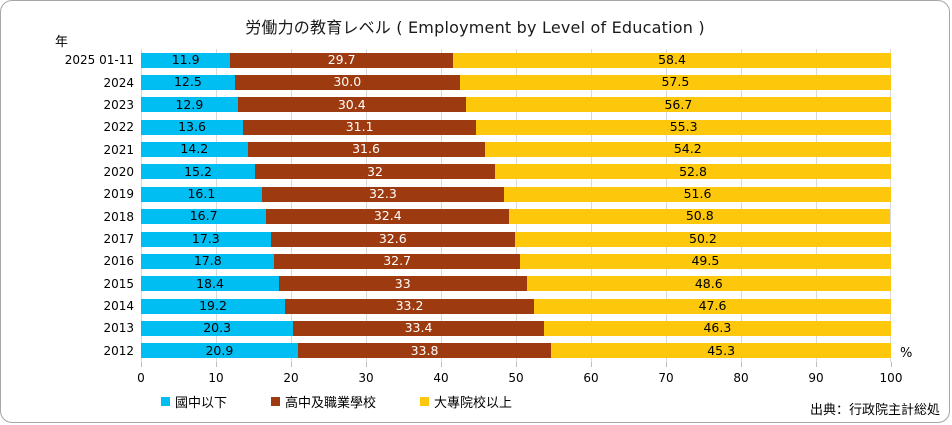 This screenshot has height=425, width=952. Describe the element at coordinates (473, 403) in the screenshot. I see `legend-label: 大專院校以上` at that location.